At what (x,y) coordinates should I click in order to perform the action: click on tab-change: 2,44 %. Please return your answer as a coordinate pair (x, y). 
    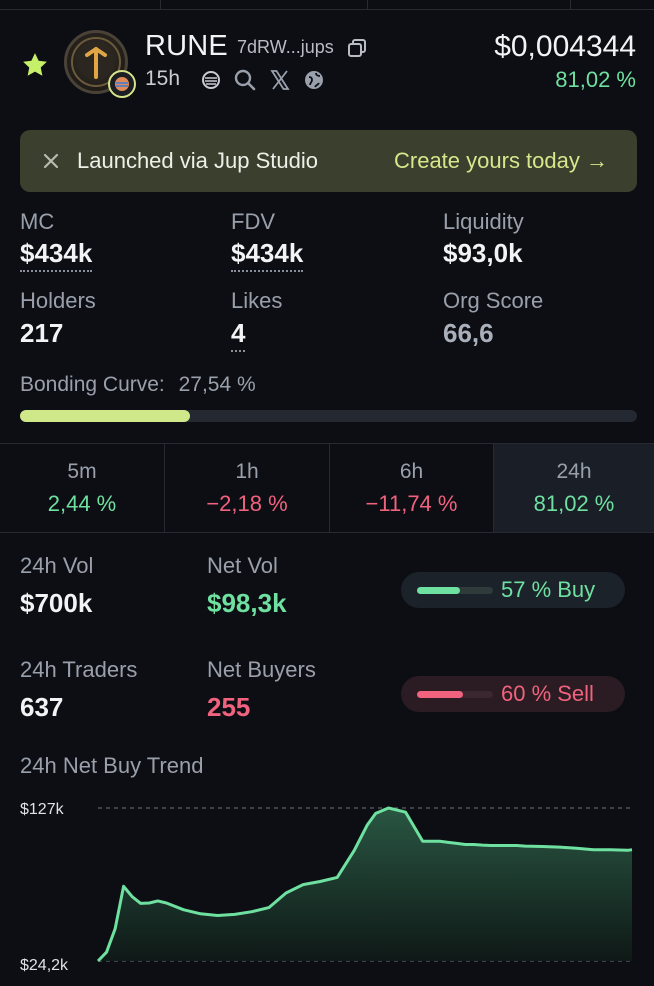
    Looking at the image, I should click on (82, 503).